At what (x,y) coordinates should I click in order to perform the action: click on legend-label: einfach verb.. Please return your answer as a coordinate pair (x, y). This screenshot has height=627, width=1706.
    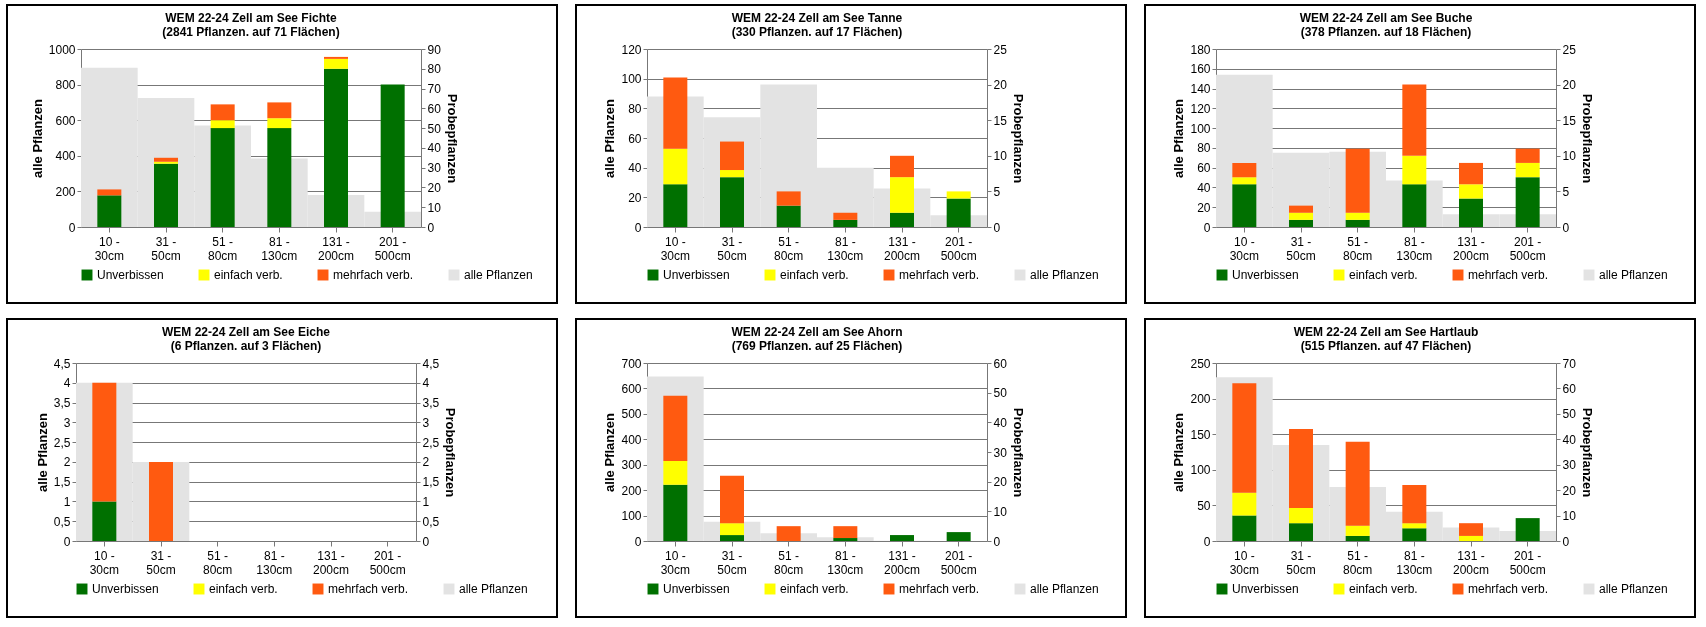
    Looking at the image, I should click on (814, 589).